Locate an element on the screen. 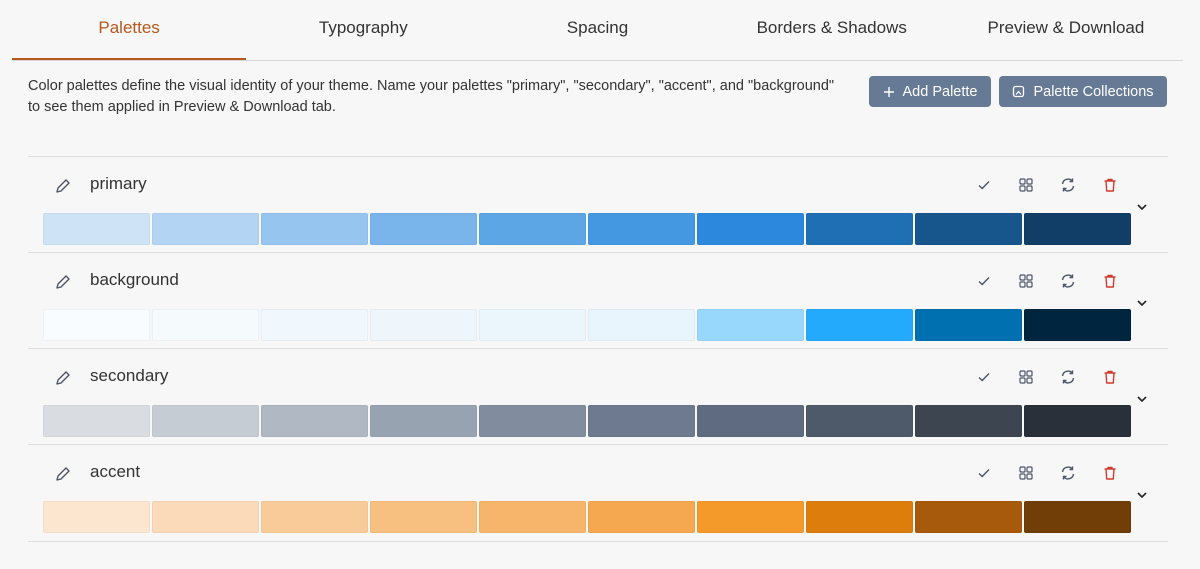 This screenshot has height=569, width=1200. tab-preview-download: Preview & Download is located at coordinates (1066, 27).